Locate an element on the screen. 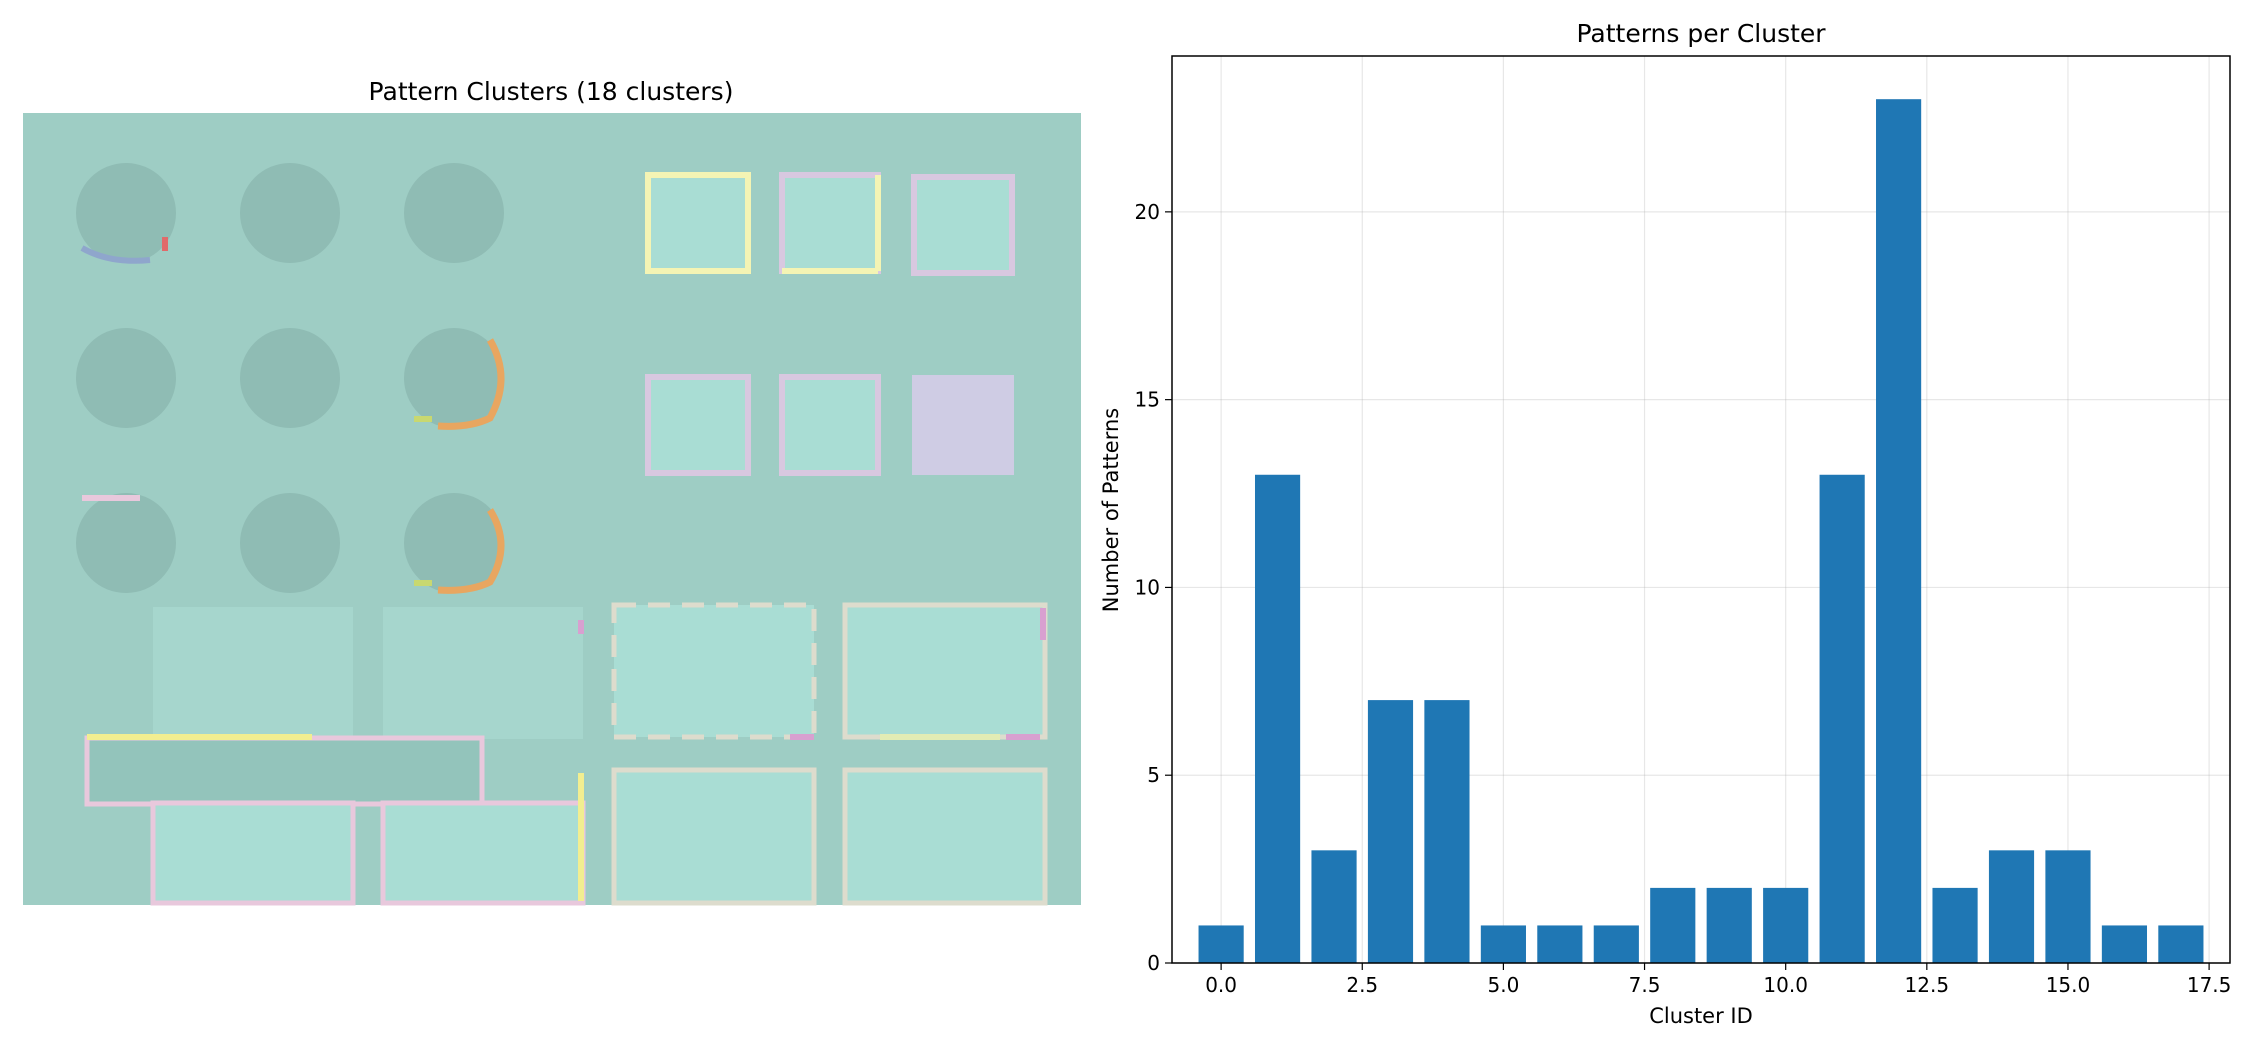 Image resolution: width=2250 pixels, height=1050 pixels. x-tick-label: 17.5 is located at coordinates (2209, 985).